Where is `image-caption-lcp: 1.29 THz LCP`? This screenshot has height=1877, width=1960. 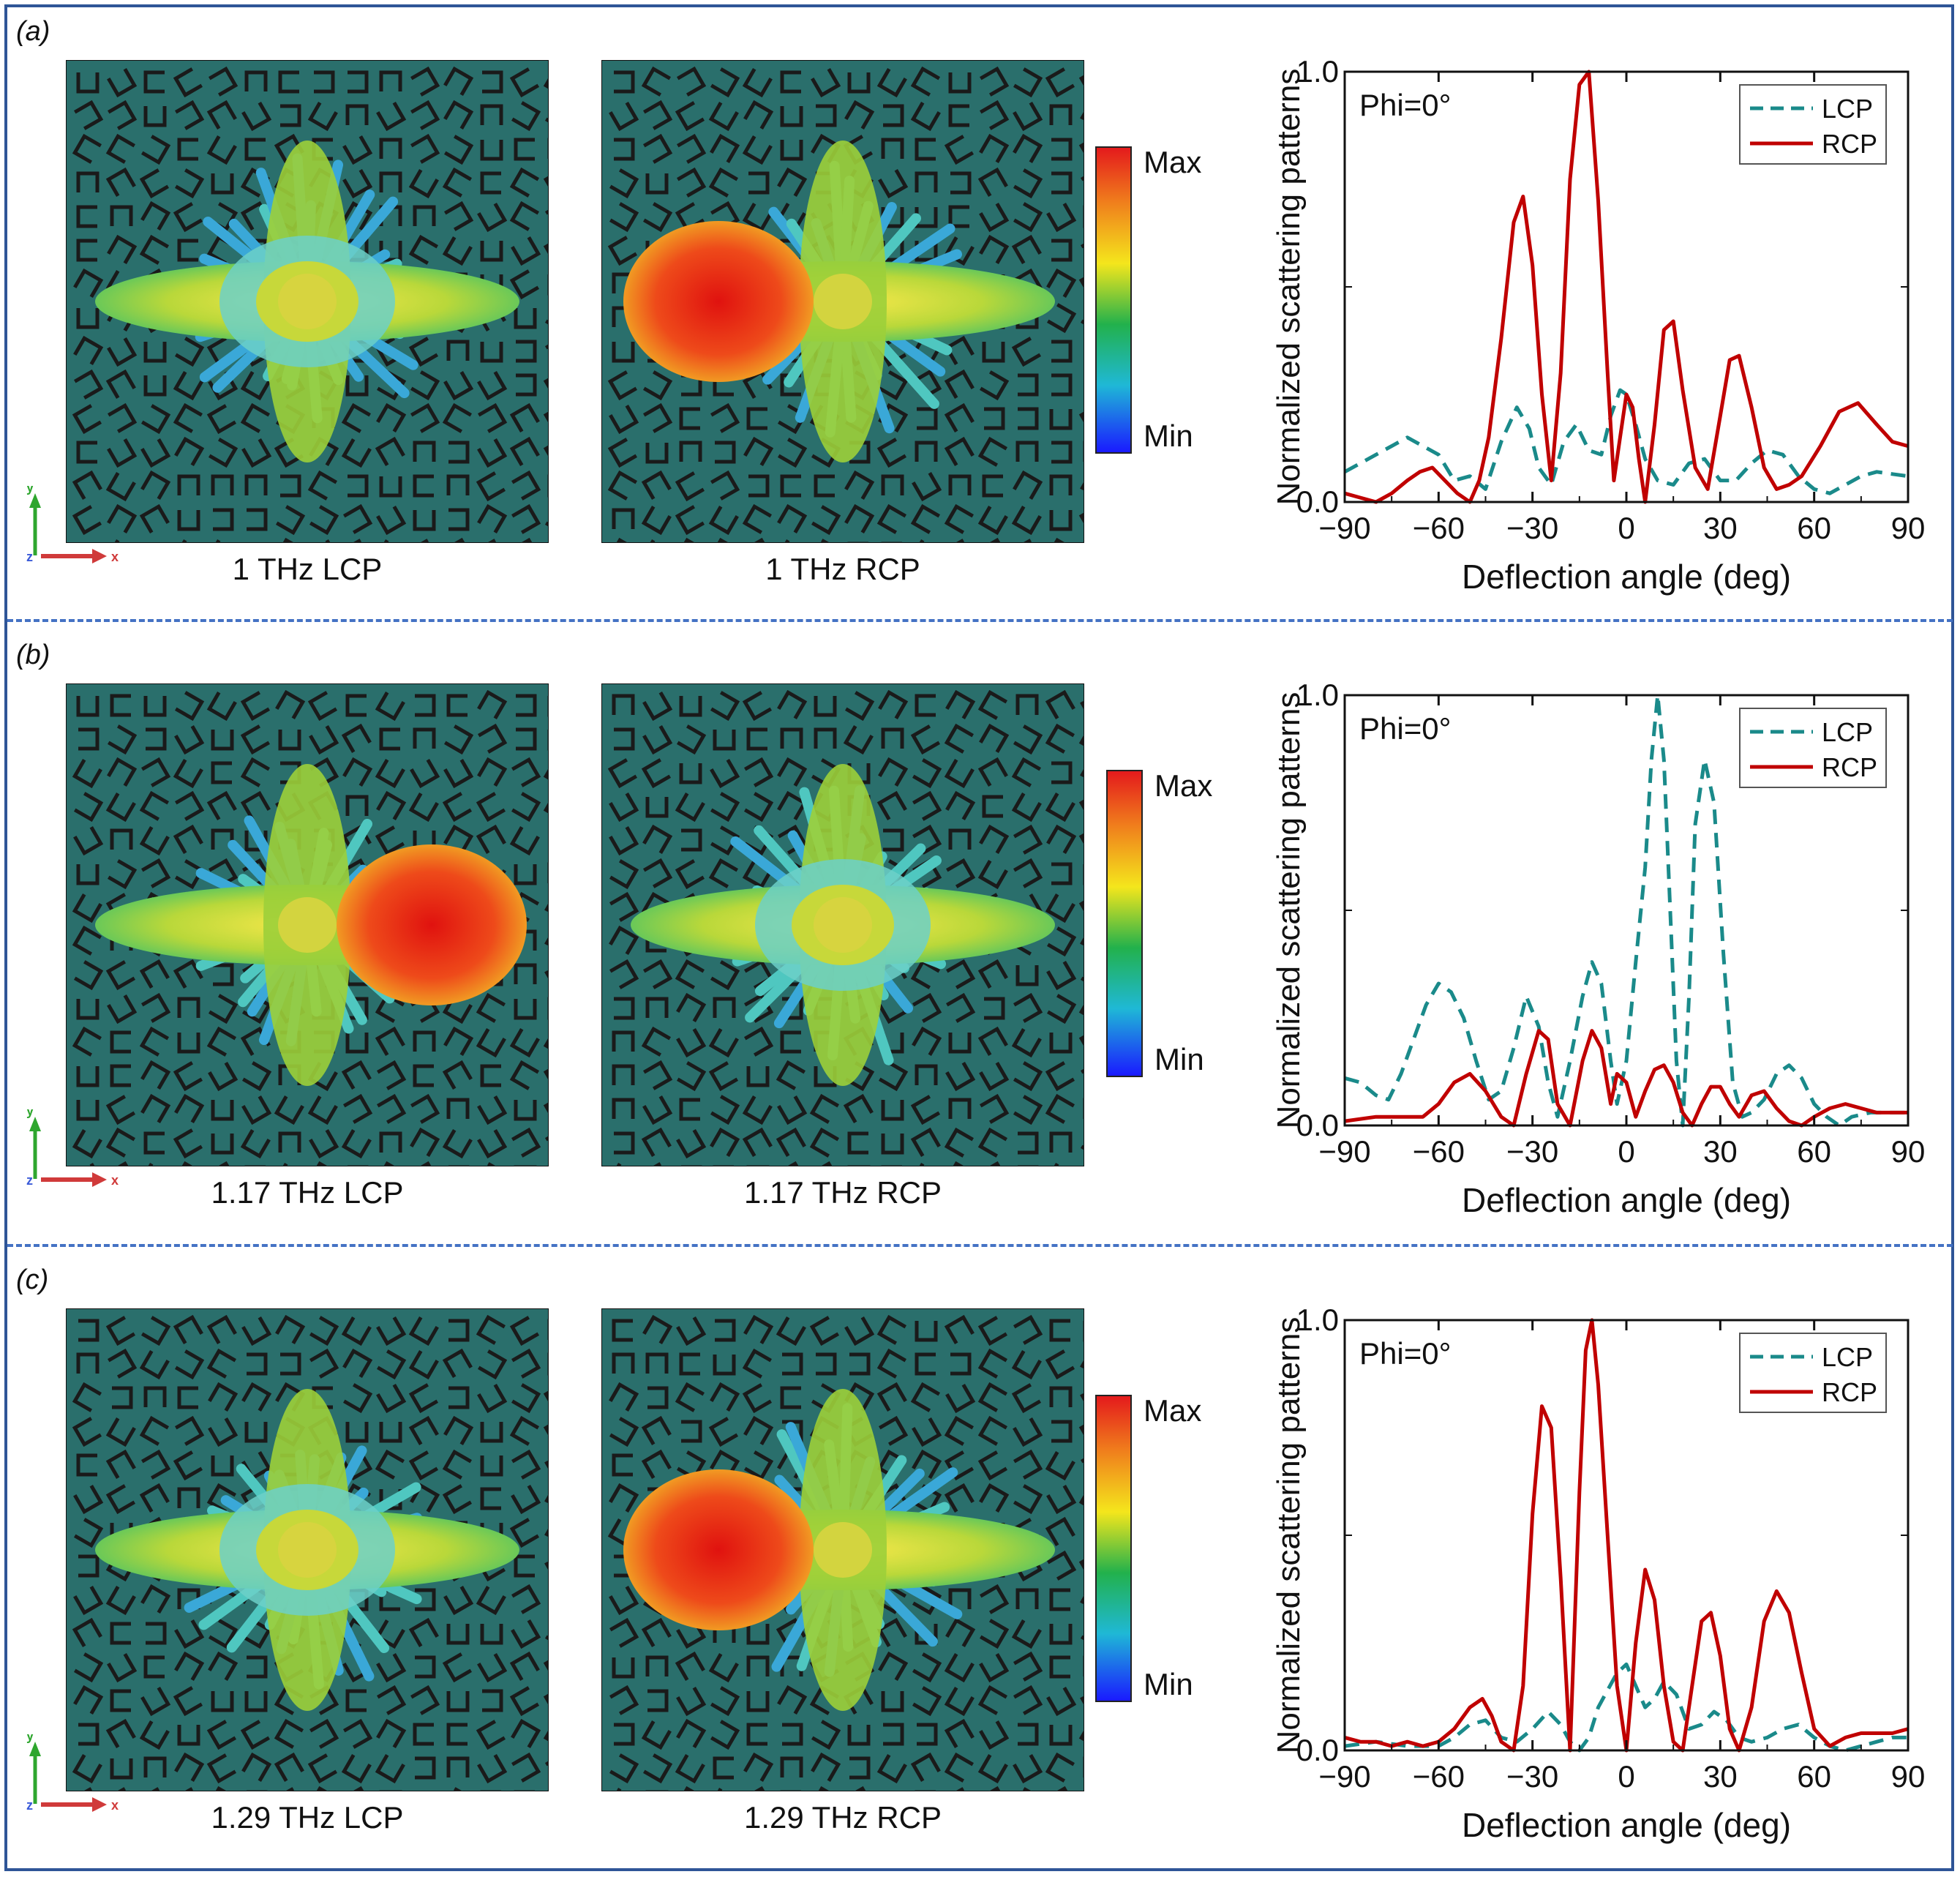 image-caption-lcp: 1.29 THz LCP is located at coordinates (307, 1817).